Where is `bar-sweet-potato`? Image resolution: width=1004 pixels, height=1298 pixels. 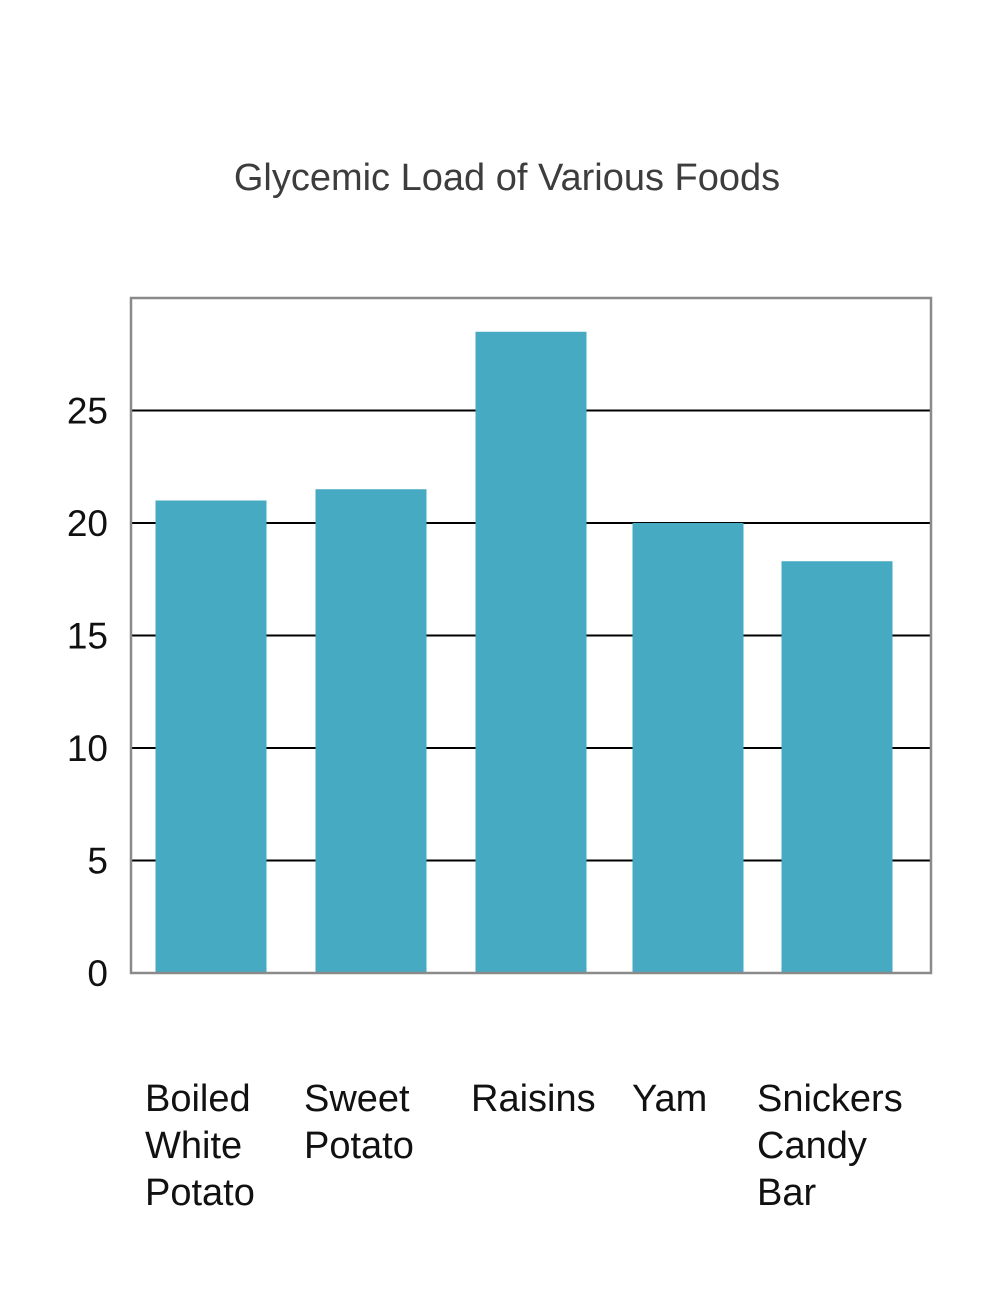
bar-sweet-potato is located at coordinates (371, 731).